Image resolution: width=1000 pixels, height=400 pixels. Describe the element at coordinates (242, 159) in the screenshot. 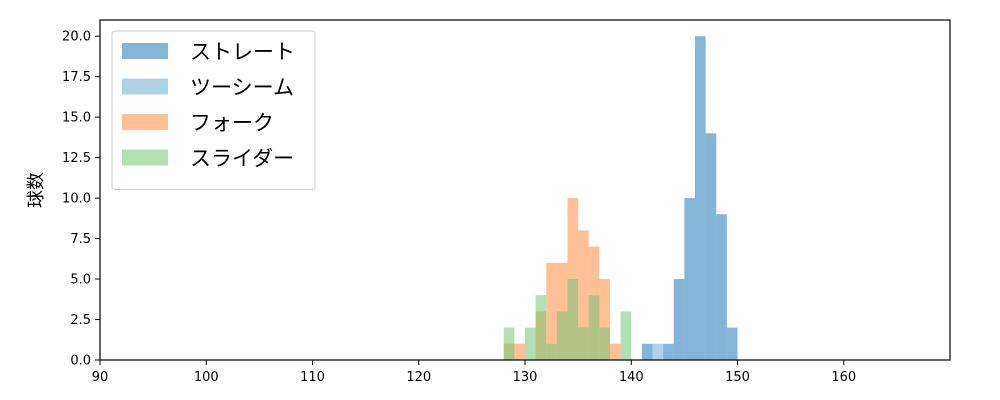

I see `legend-label-3: スライダー` at that location.